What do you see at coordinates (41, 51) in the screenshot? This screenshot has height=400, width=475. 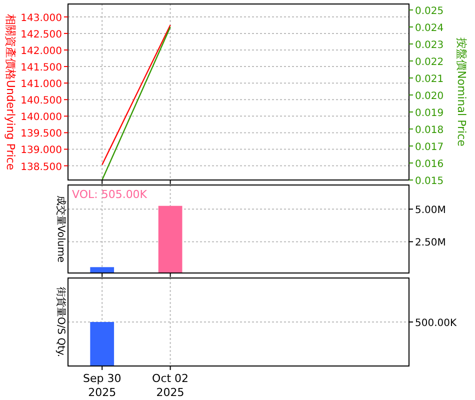 I see `y-tick-label: 142.000` at bounding box center [41, 51].